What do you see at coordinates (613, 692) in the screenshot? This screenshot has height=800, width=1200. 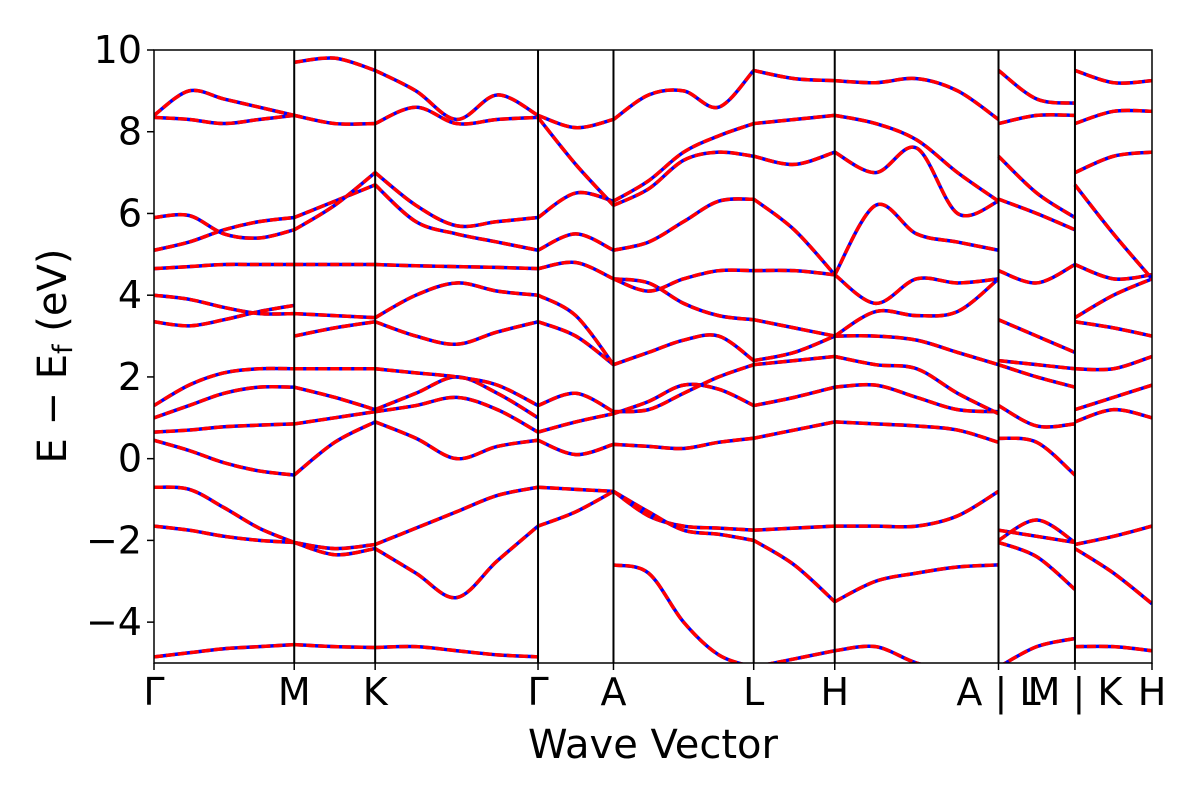 I see `x-tick-label: A` at bounding box center [613, 692].